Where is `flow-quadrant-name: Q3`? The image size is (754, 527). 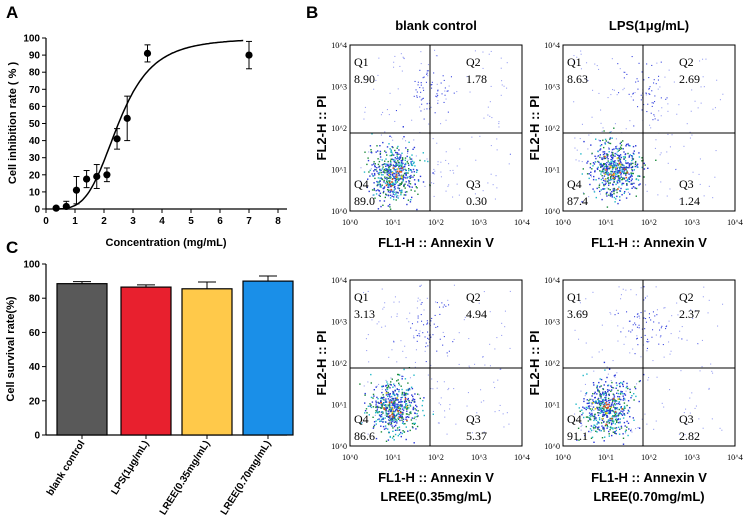
flow-quadrant-name: Q3 is located at coordinates (473, 419).